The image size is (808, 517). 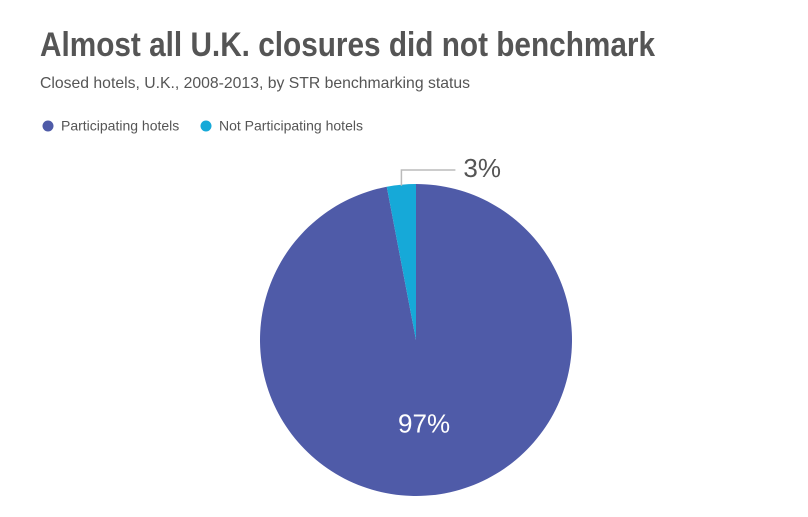 What do you see at coordinates (428, 177) in the screenshot?
I see `leader-line` at bounding box center [428, 177].